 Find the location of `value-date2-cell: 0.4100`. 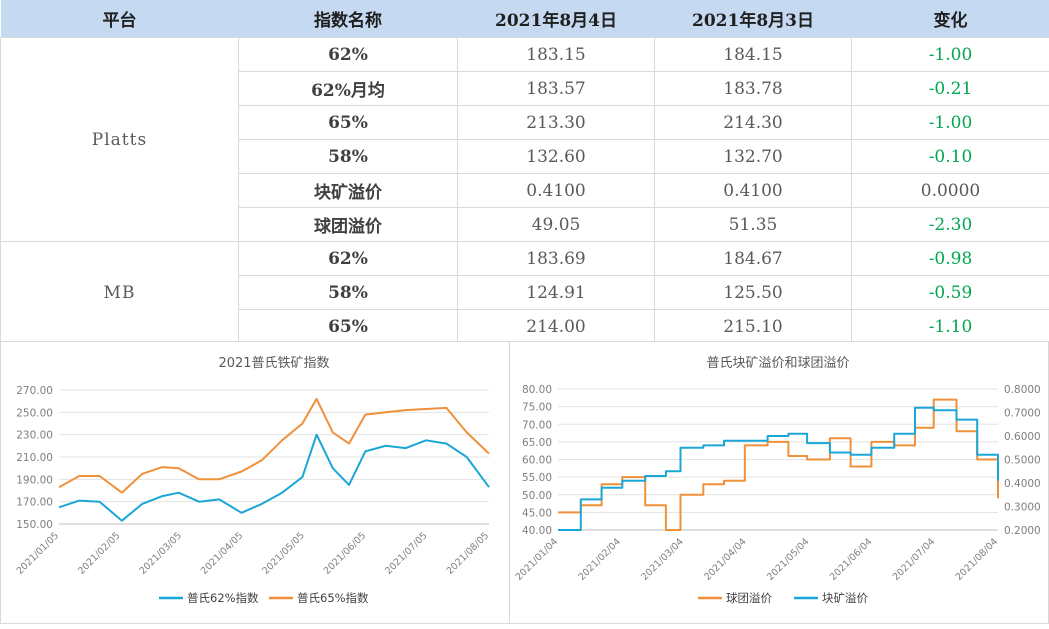

value-date2-cell: 0.4100 is located at coordinates (753, 191).